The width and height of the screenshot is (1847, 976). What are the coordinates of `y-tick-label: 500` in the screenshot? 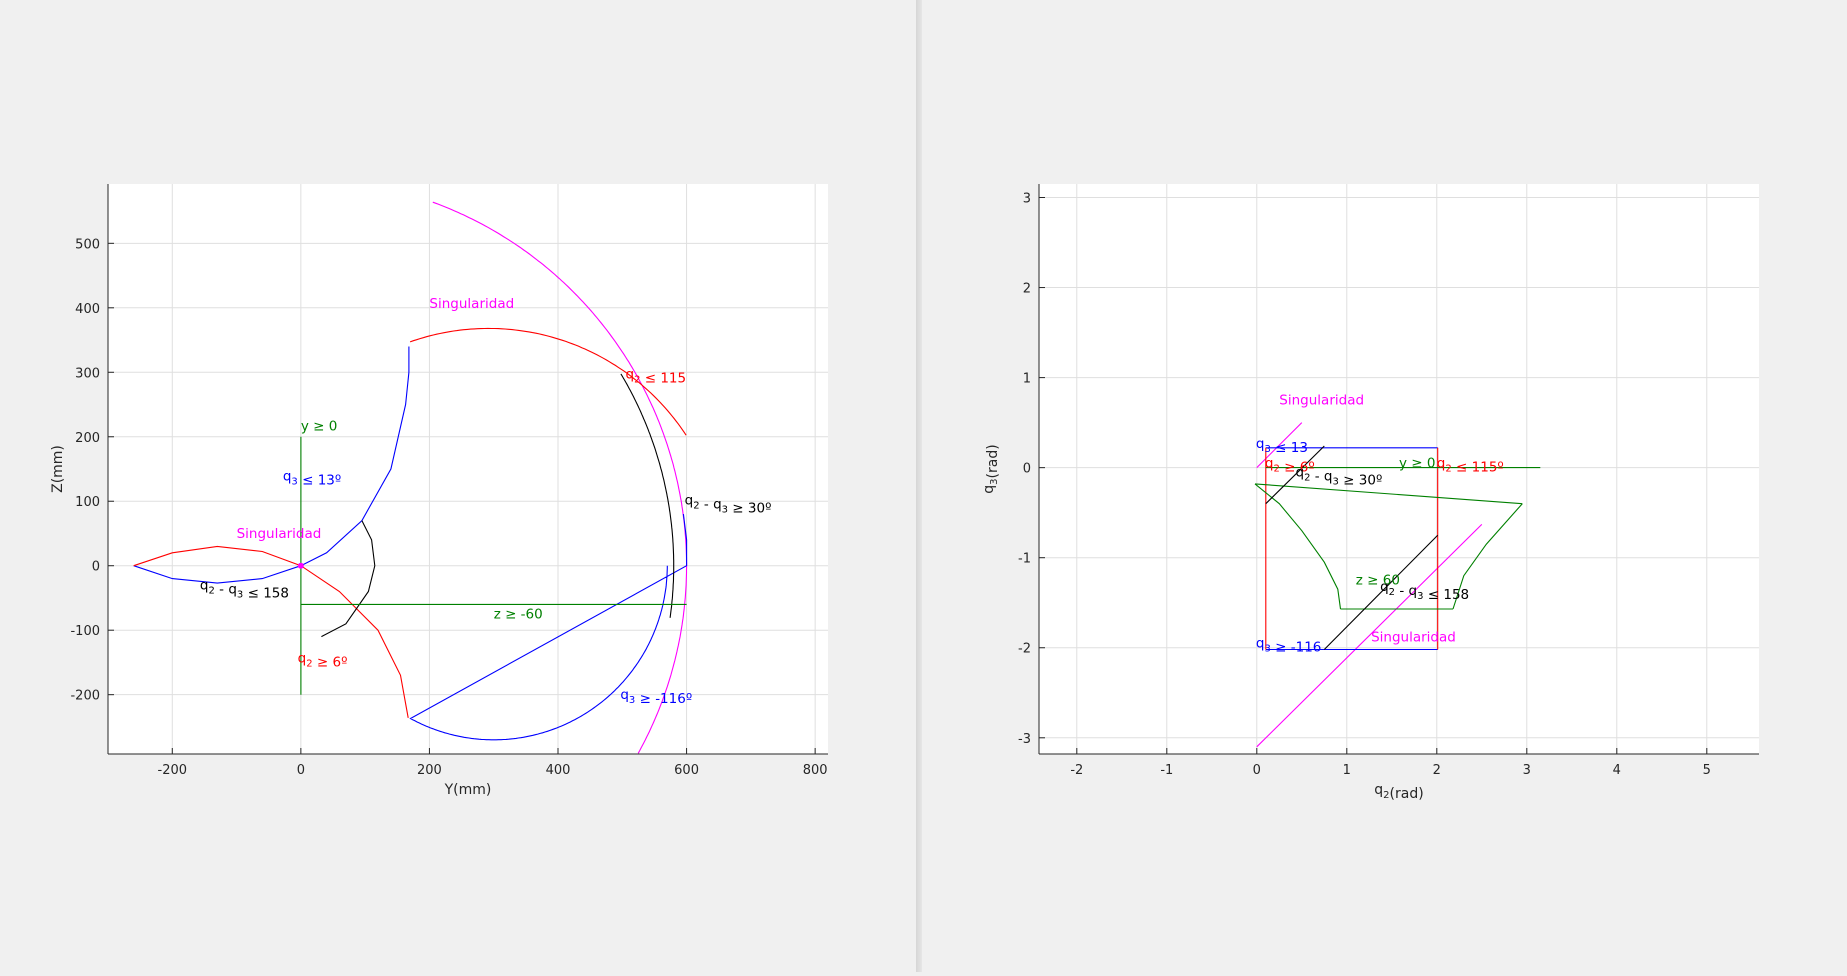 It's located at (87, 244).